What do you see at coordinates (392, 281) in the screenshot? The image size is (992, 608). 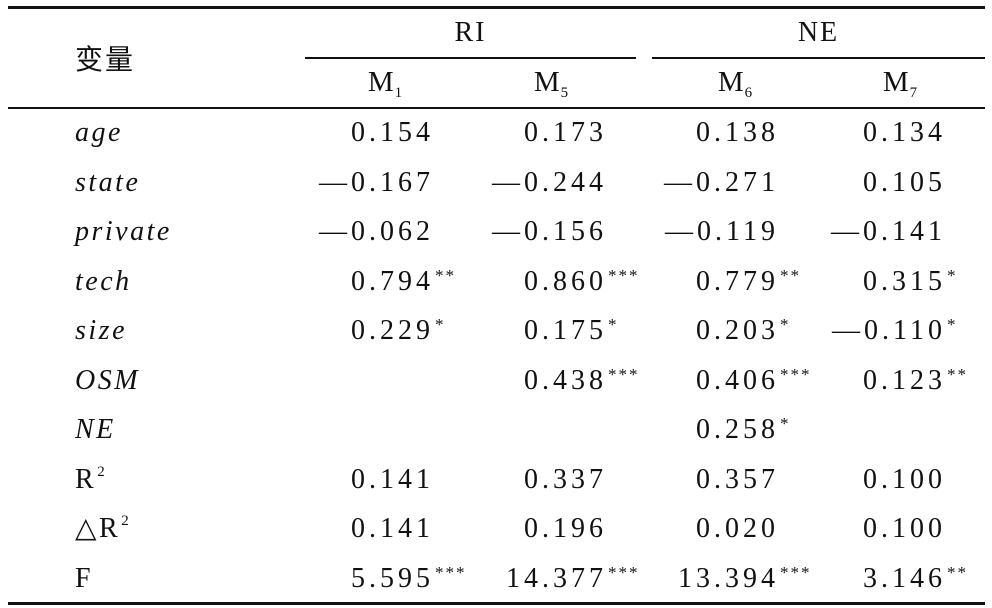 I see `cell-value: 0.794` at bounding box center [392, 281].